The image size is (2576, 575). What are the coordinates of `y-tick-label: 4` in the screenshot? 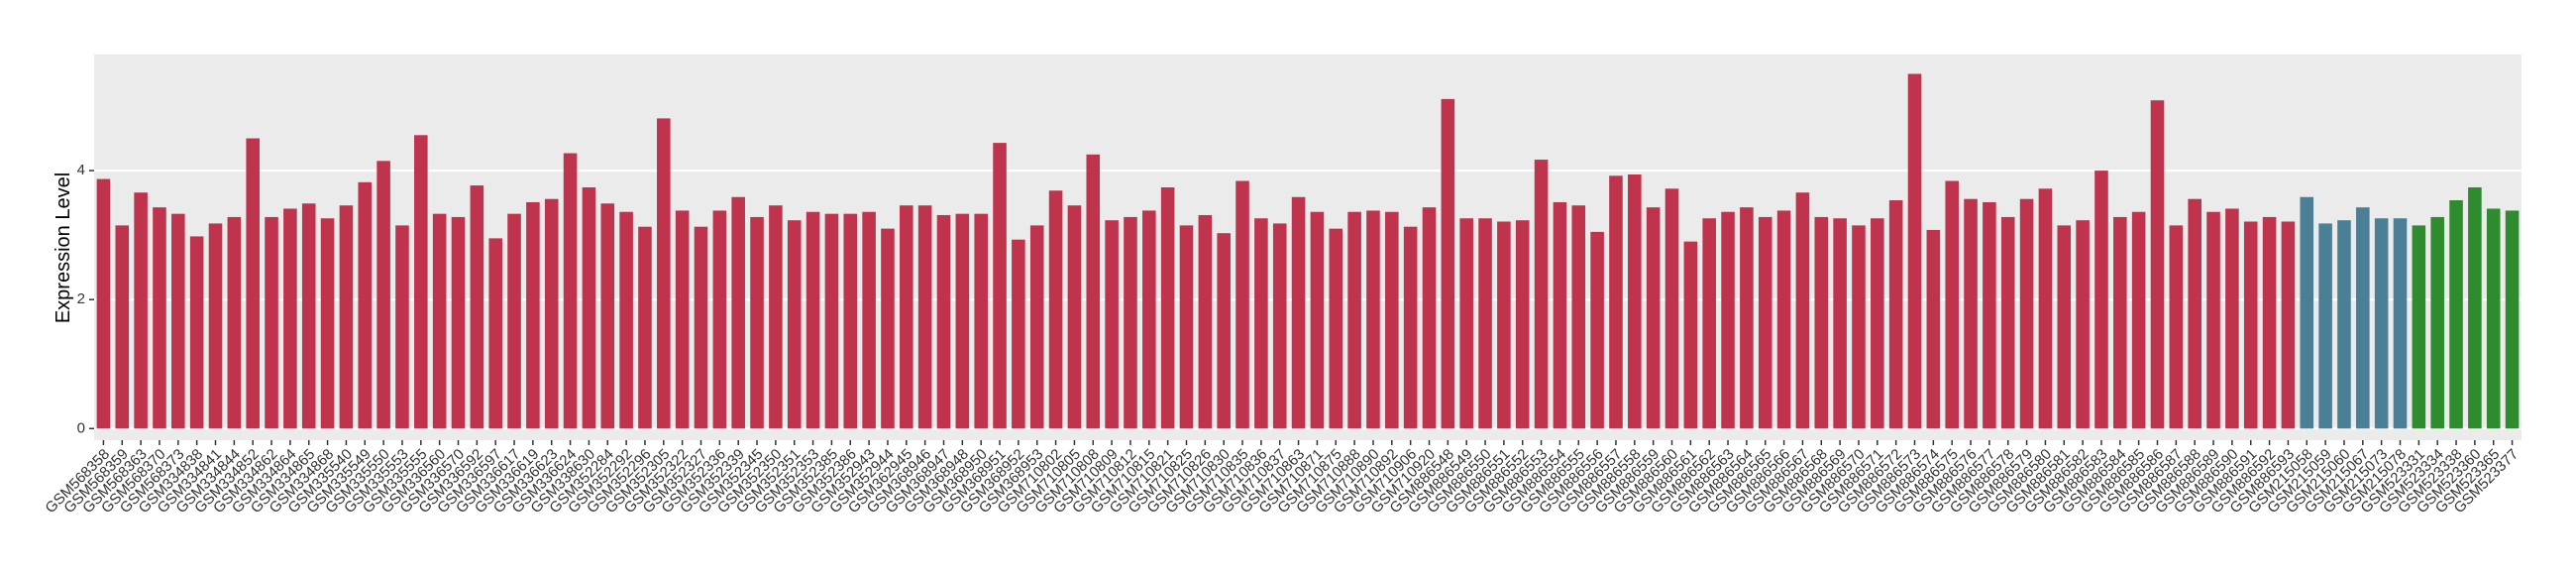 It's located at (81, 170).